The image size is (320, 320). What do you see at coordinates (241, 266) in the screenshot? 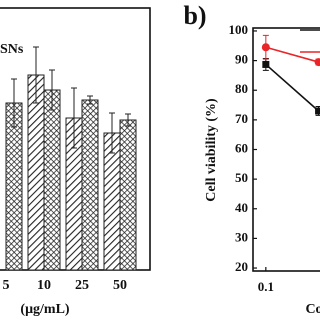
I see `y-tick-label: 20` at bounding box center [241, 266].